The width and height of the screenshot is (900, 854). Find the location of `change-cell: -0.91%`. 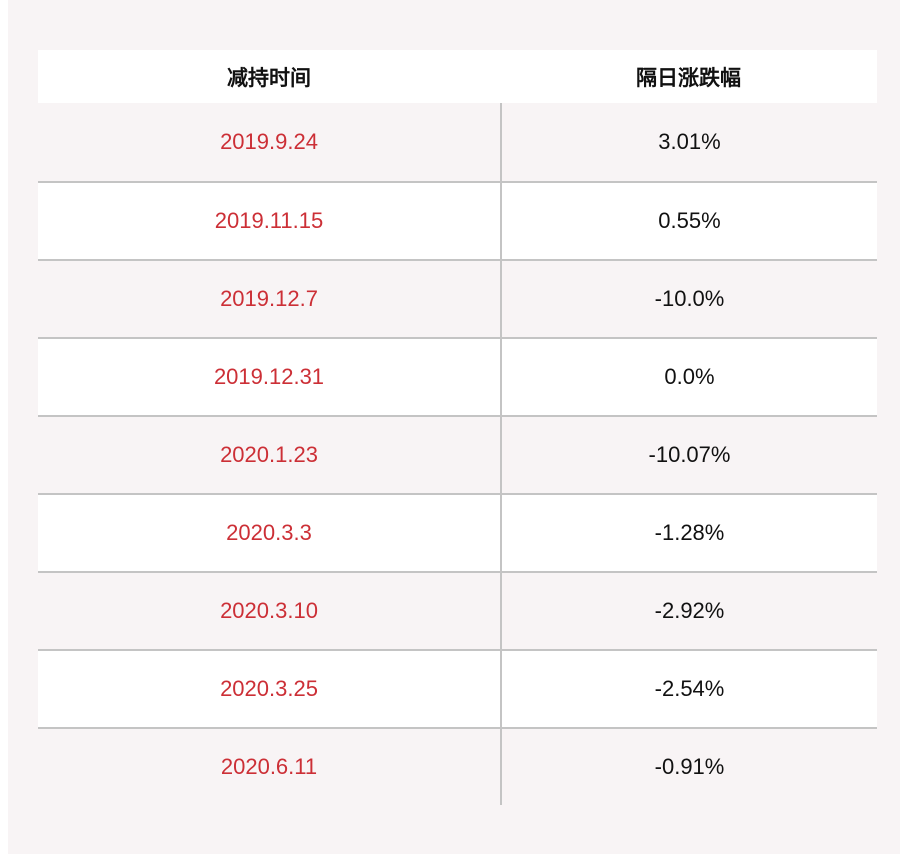

change-cell: -0.91% is located at coordinates (688, 767).